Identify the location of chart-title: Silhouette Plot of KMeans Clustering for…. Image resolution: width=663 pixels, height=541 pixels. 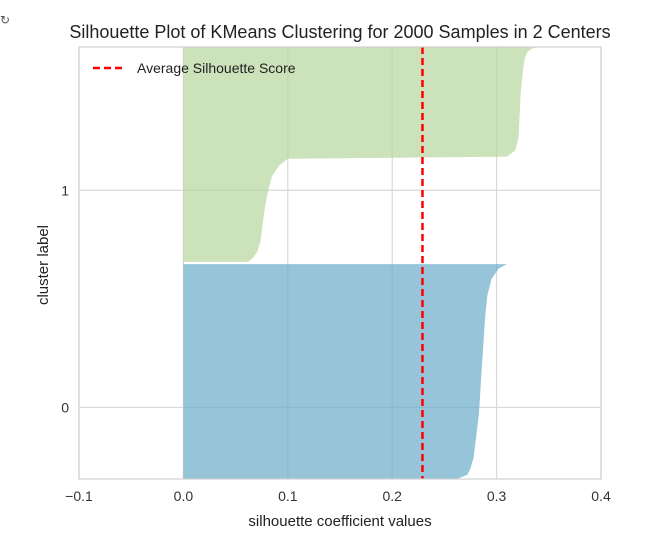
(339, 32).